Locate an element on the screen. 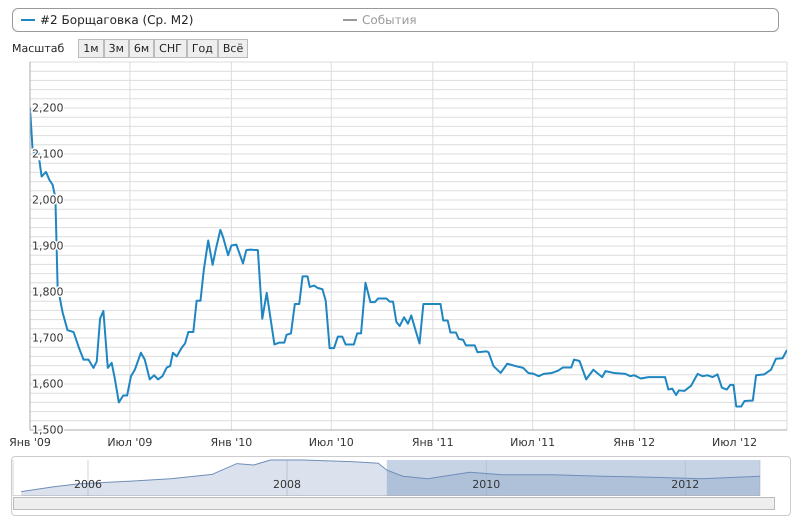  text: СНГ is located at coordinates (170, 48).